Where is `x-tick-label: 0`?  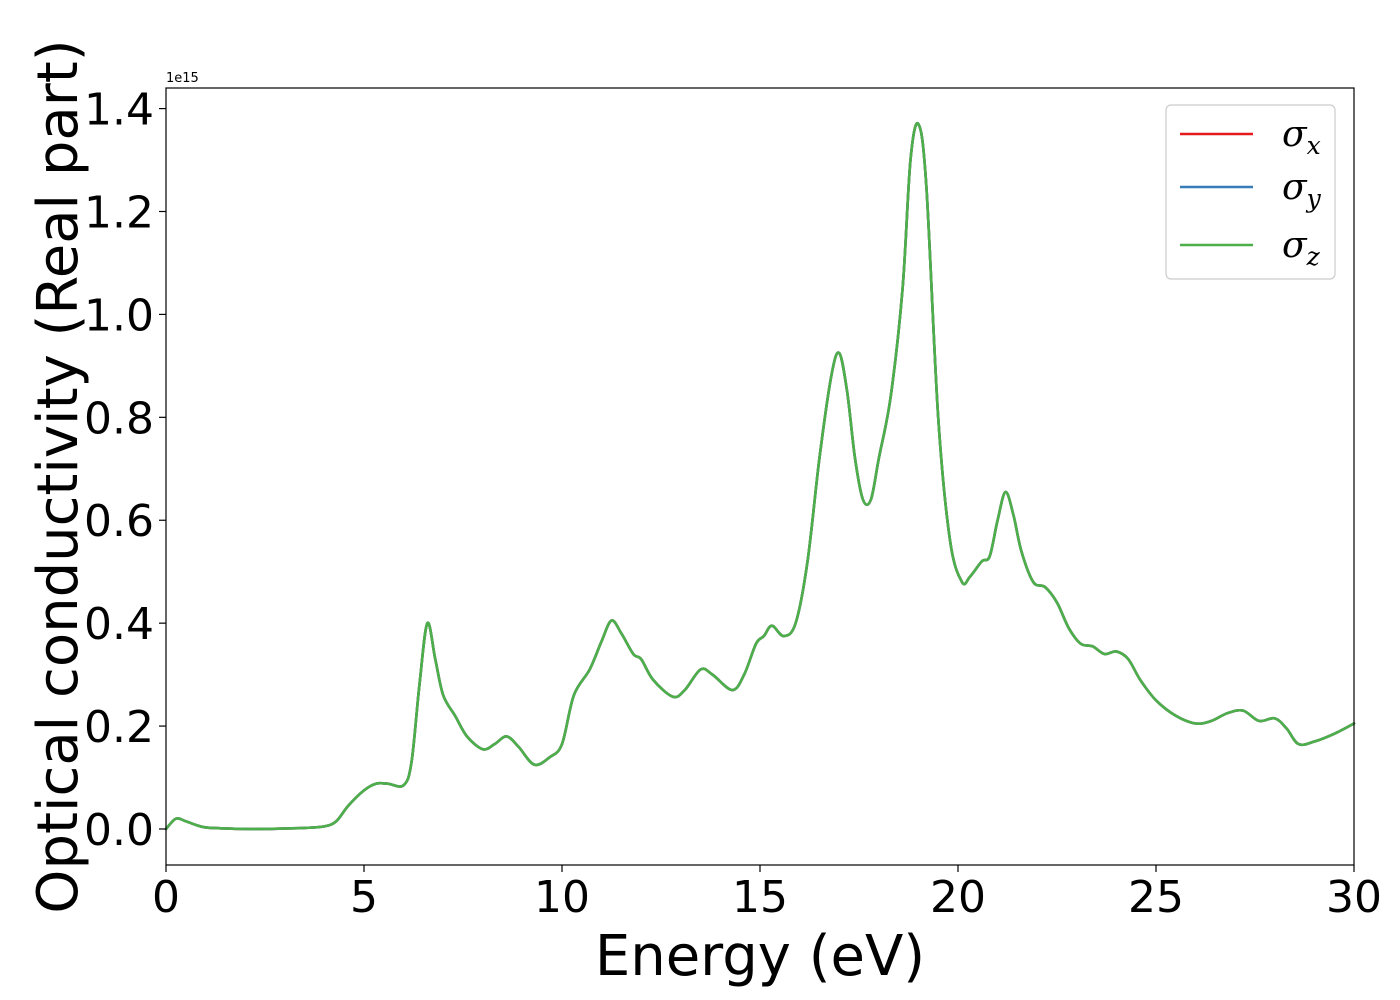
x-tick-label: 0 is located at coordinates (166, 897).